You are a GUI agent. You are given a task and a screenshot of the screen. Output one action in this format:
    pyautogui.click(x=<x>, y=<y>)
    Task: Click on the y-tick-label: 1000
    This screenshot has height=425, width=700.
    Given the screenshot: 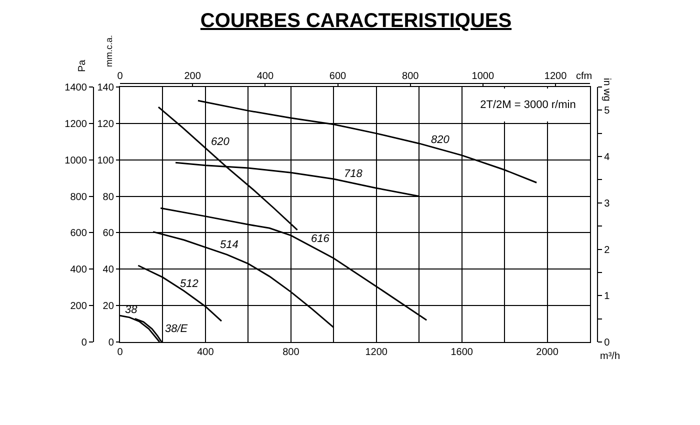 What is the action you would take?
    pyautogui.click(x=76, y=160)
    